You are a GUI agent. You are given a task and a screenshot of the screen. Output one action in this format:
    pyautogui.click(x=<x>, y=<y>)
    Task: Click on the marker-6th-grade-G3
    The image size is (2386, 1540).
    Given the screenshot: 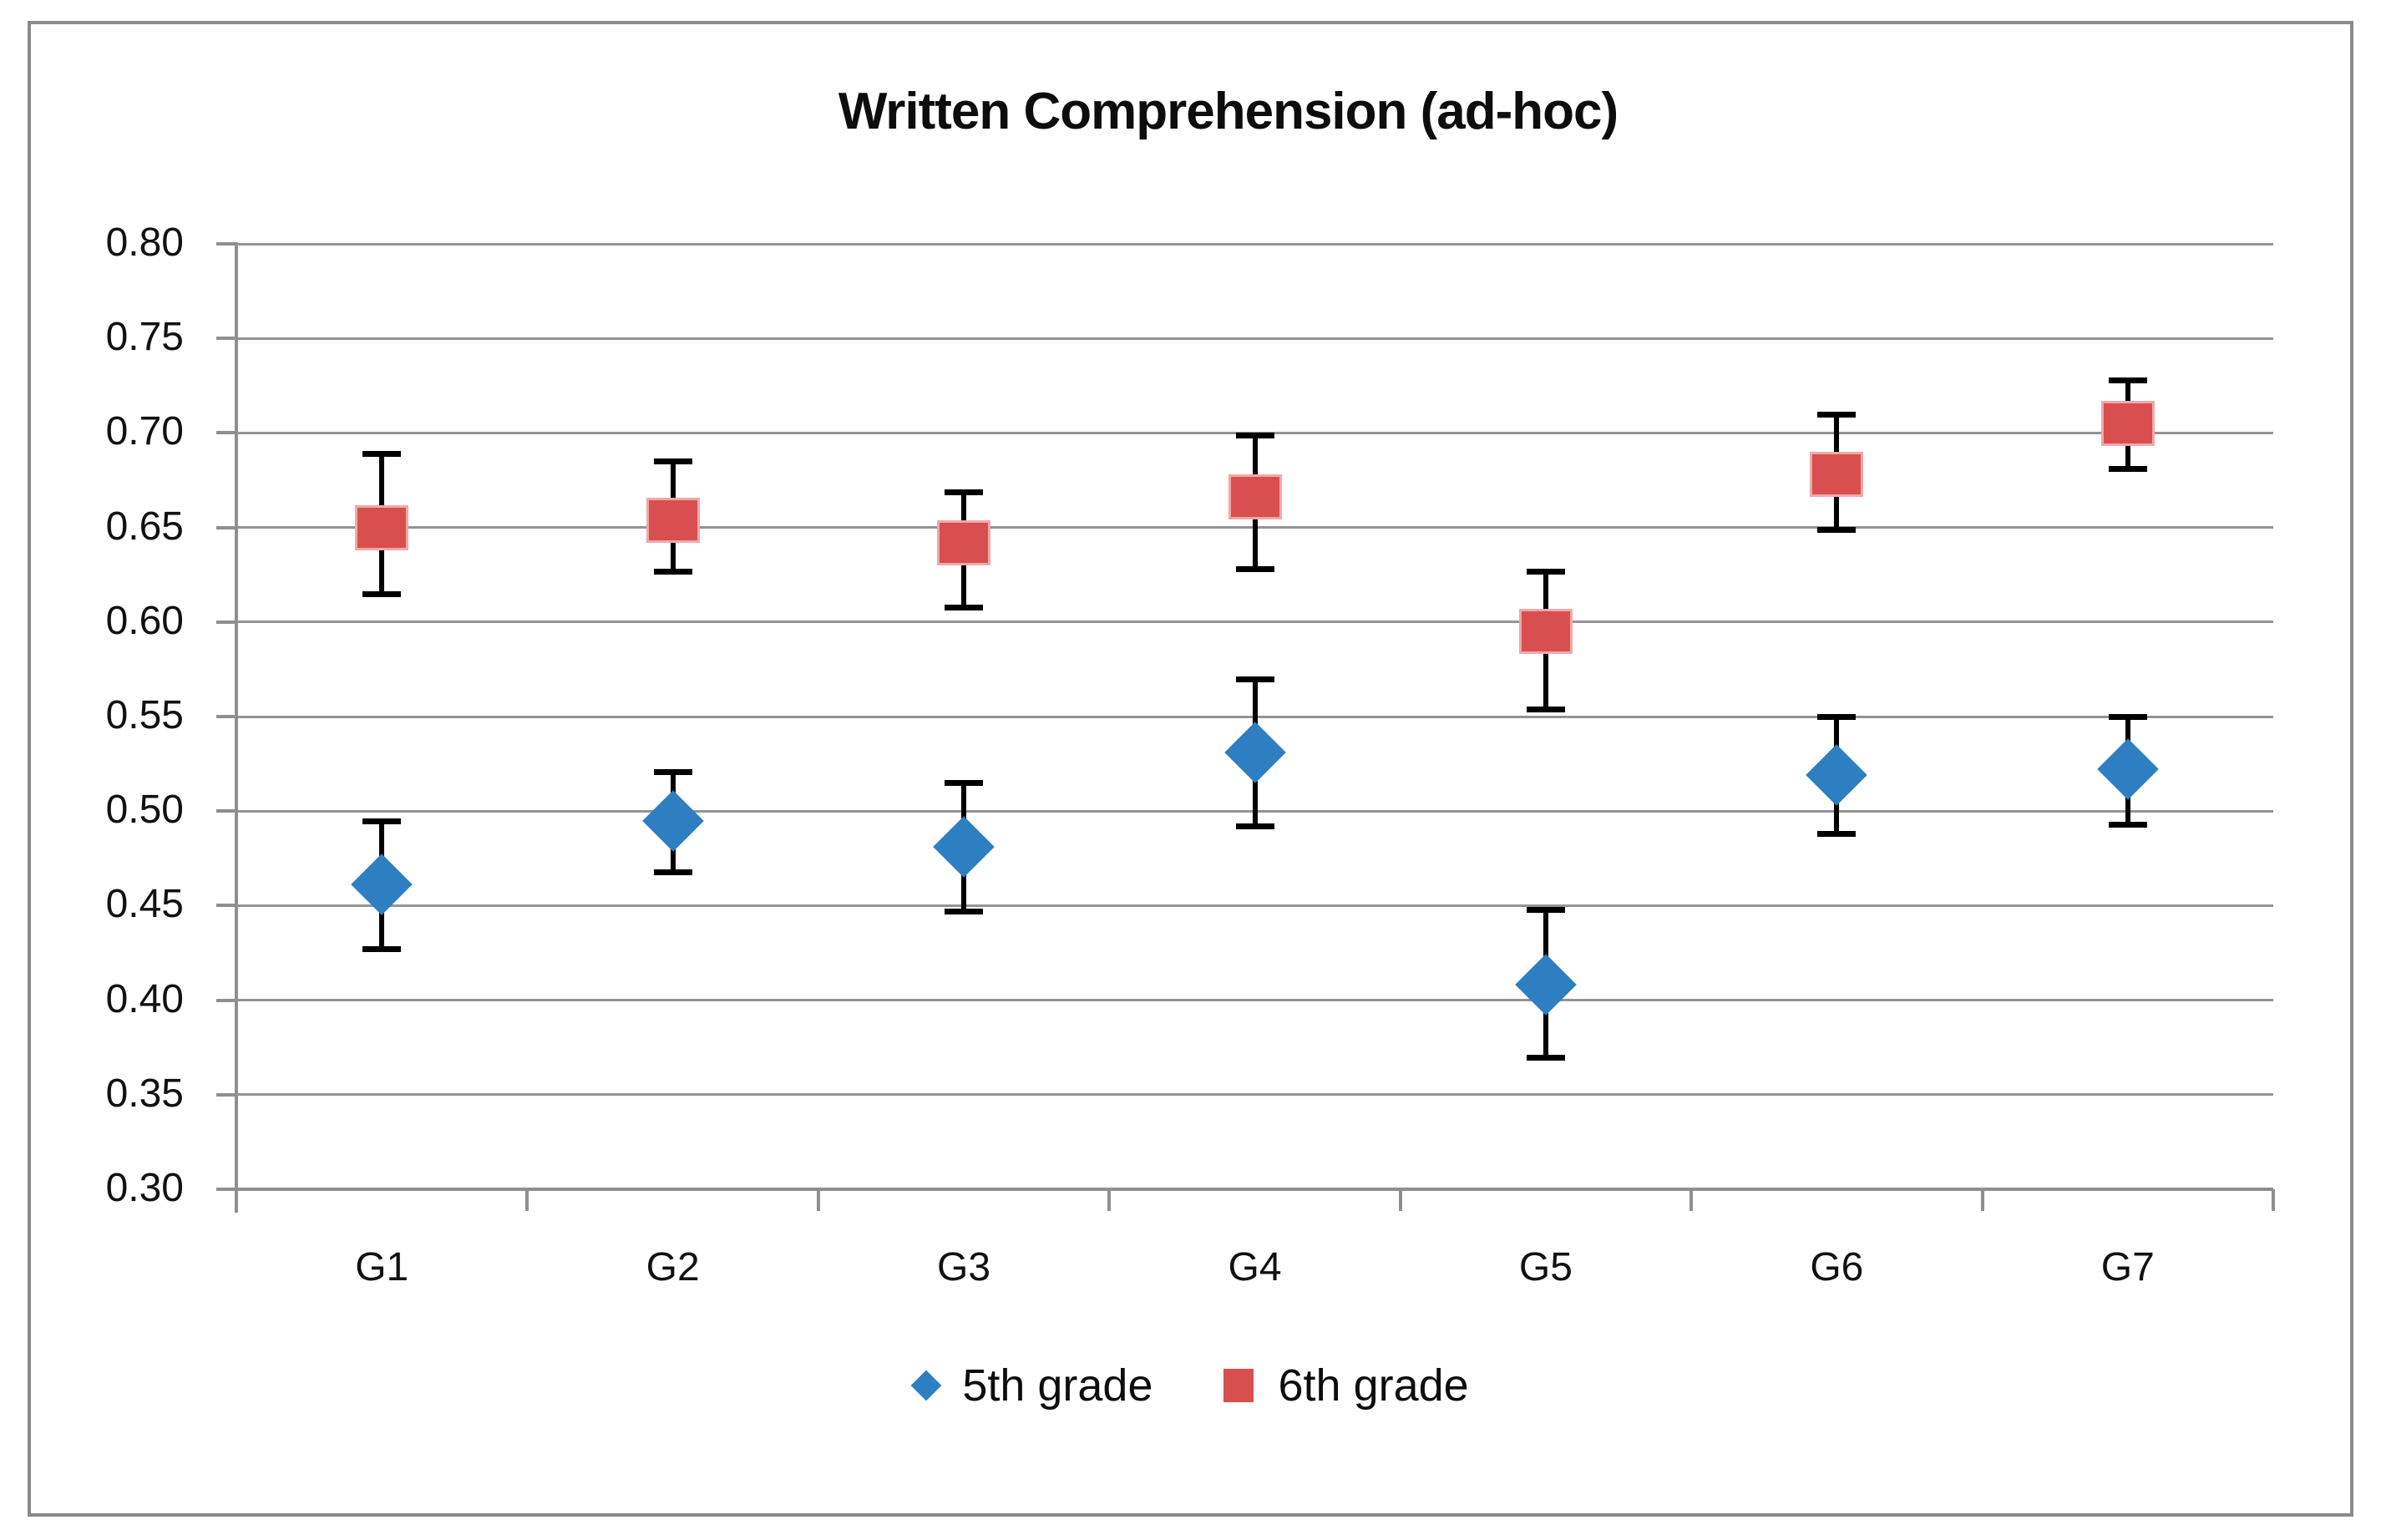 What is the action you would take?
    pyautogui.click(x=964, y=542)
    